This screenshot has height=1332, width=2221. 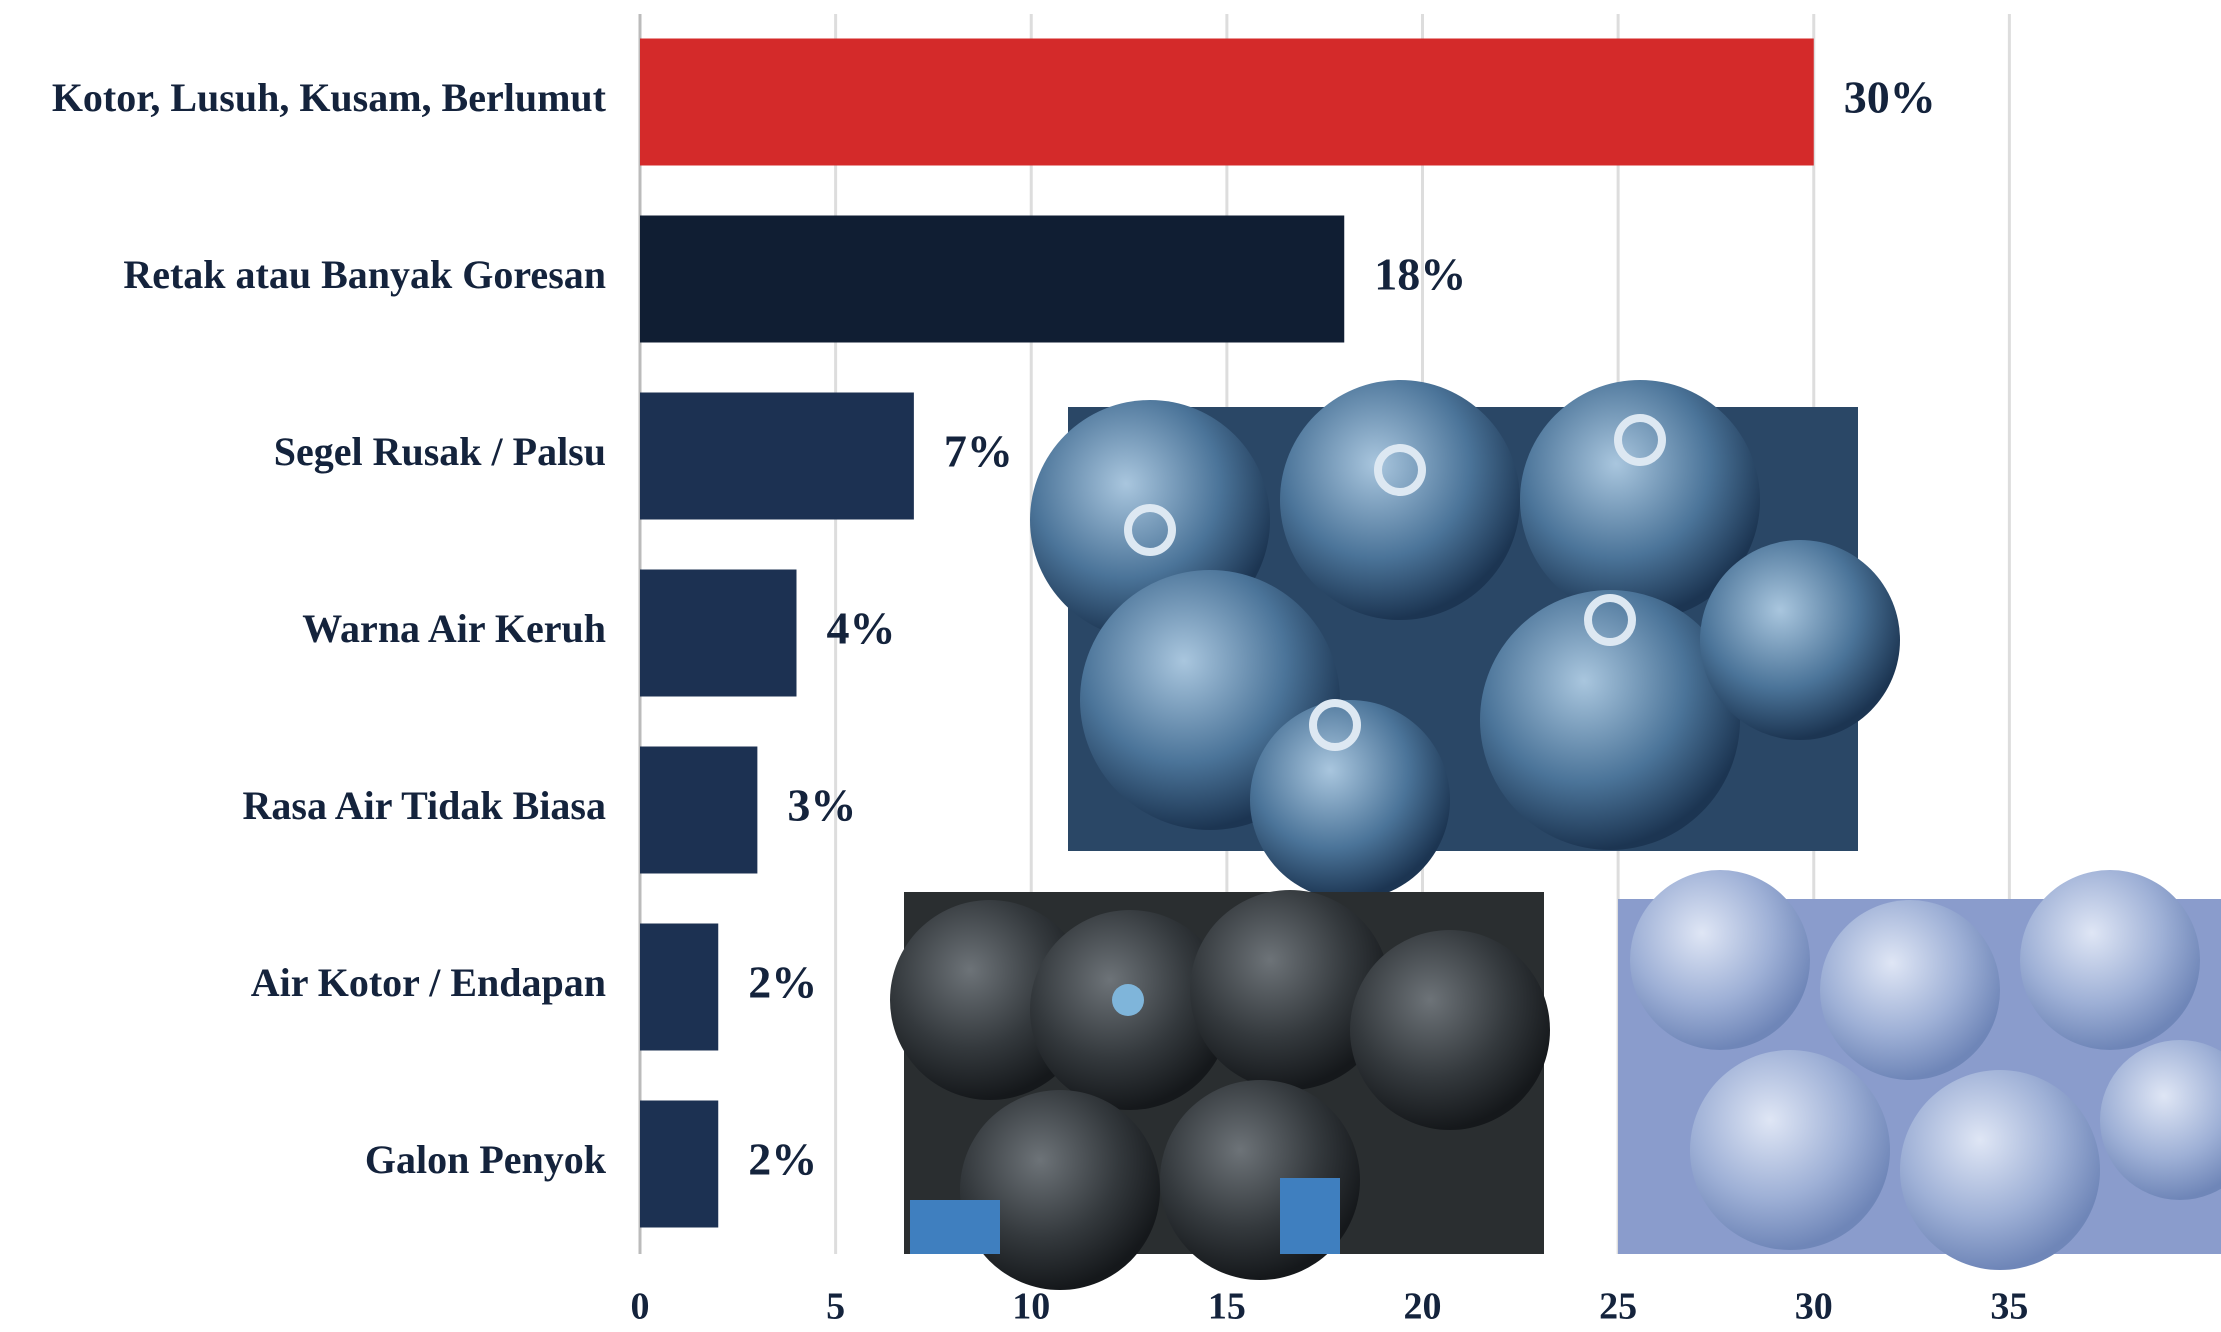 I want to click on category-label: Rasa Air Tidak Biasa, so click(x=424, y=805).